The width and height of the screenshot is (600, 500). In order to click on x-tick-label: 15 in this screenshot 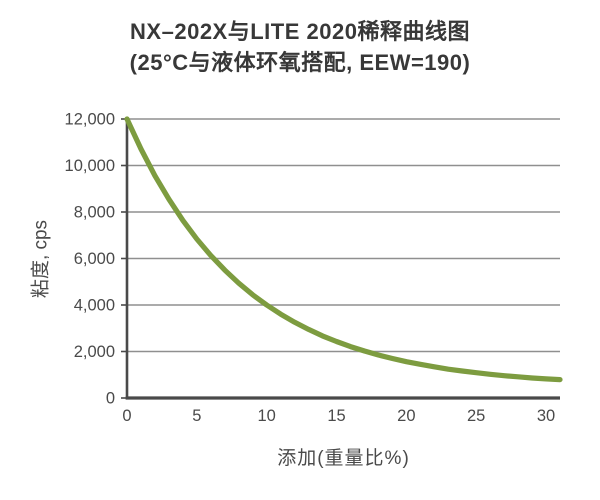, I will do `click(336, 416)`.